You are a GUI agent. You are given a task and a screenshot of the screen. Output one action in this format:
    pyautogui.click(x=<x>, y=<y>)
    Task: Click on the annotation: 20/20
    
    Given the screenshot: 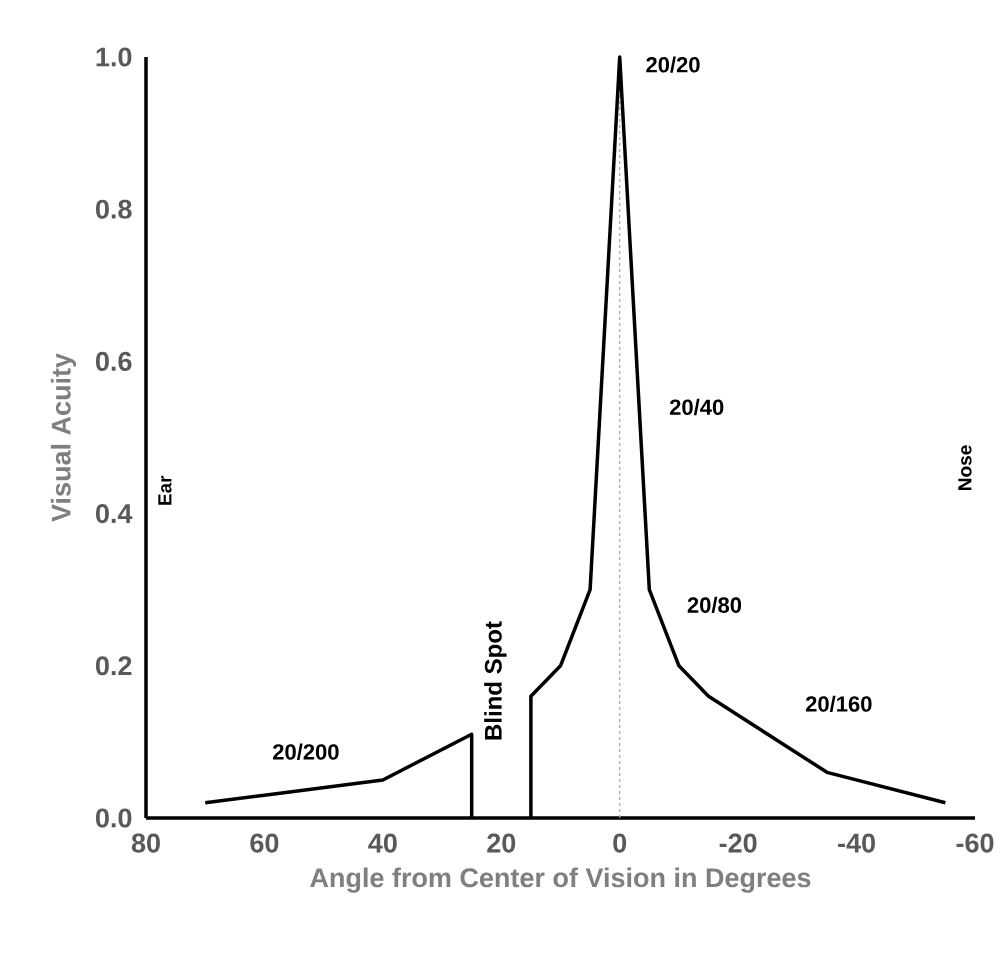 What is the action you would take?
    pyautogui.click(x=673, y=64)
    